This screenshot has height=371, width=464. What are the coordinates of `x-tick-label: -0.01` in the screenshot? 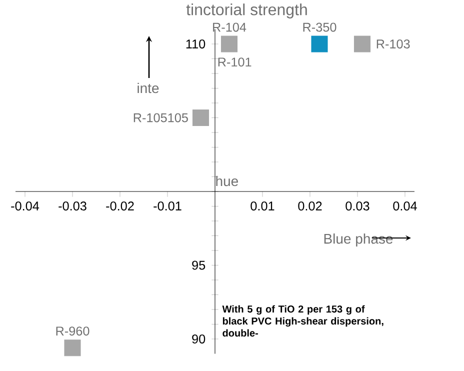 It's located at (168, 206).